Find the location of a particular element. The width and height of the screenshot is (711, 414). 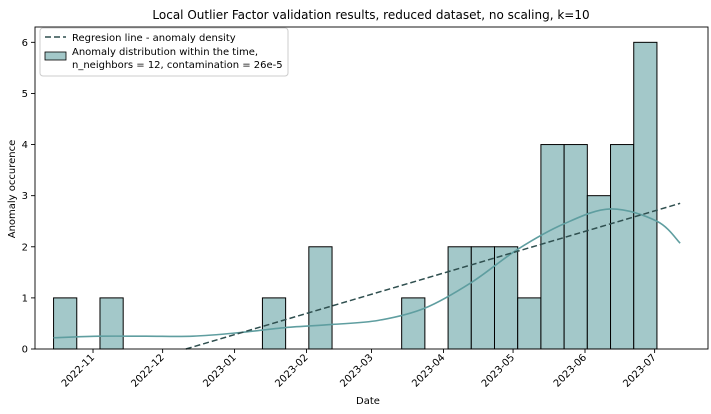

legend-box is located at coordinates (164, 52).